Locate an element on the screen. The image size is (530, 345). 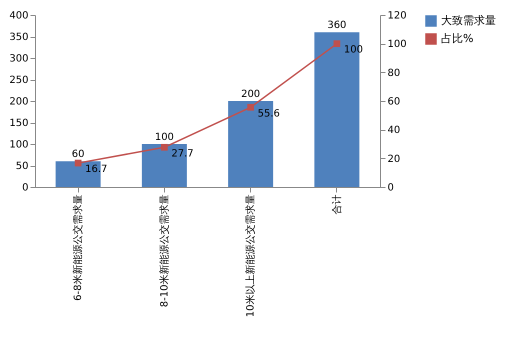
y-tick-label: 150 is located at coordinates (18, 123).